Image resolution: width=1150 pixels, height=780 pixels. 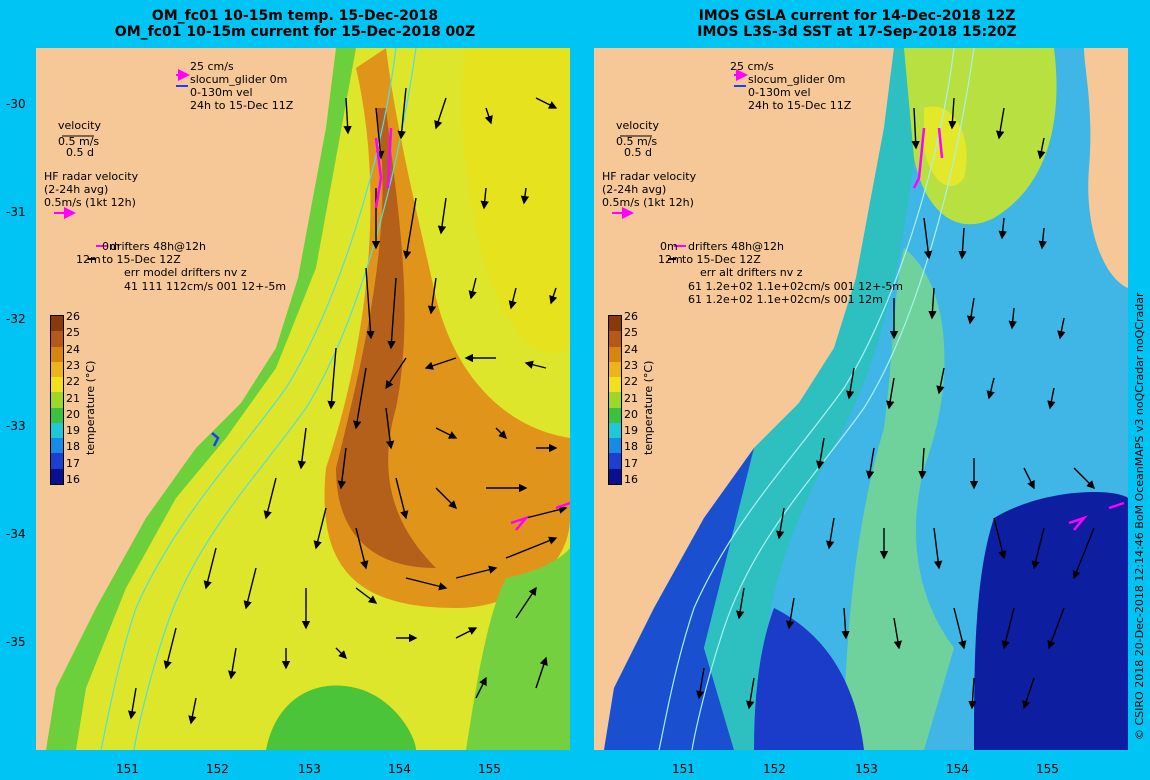 What do you see at coordinates (779, 92) in the screenshot?
I see `right-legend-vel: 0-130m vel` at bounding box center [779, 92].